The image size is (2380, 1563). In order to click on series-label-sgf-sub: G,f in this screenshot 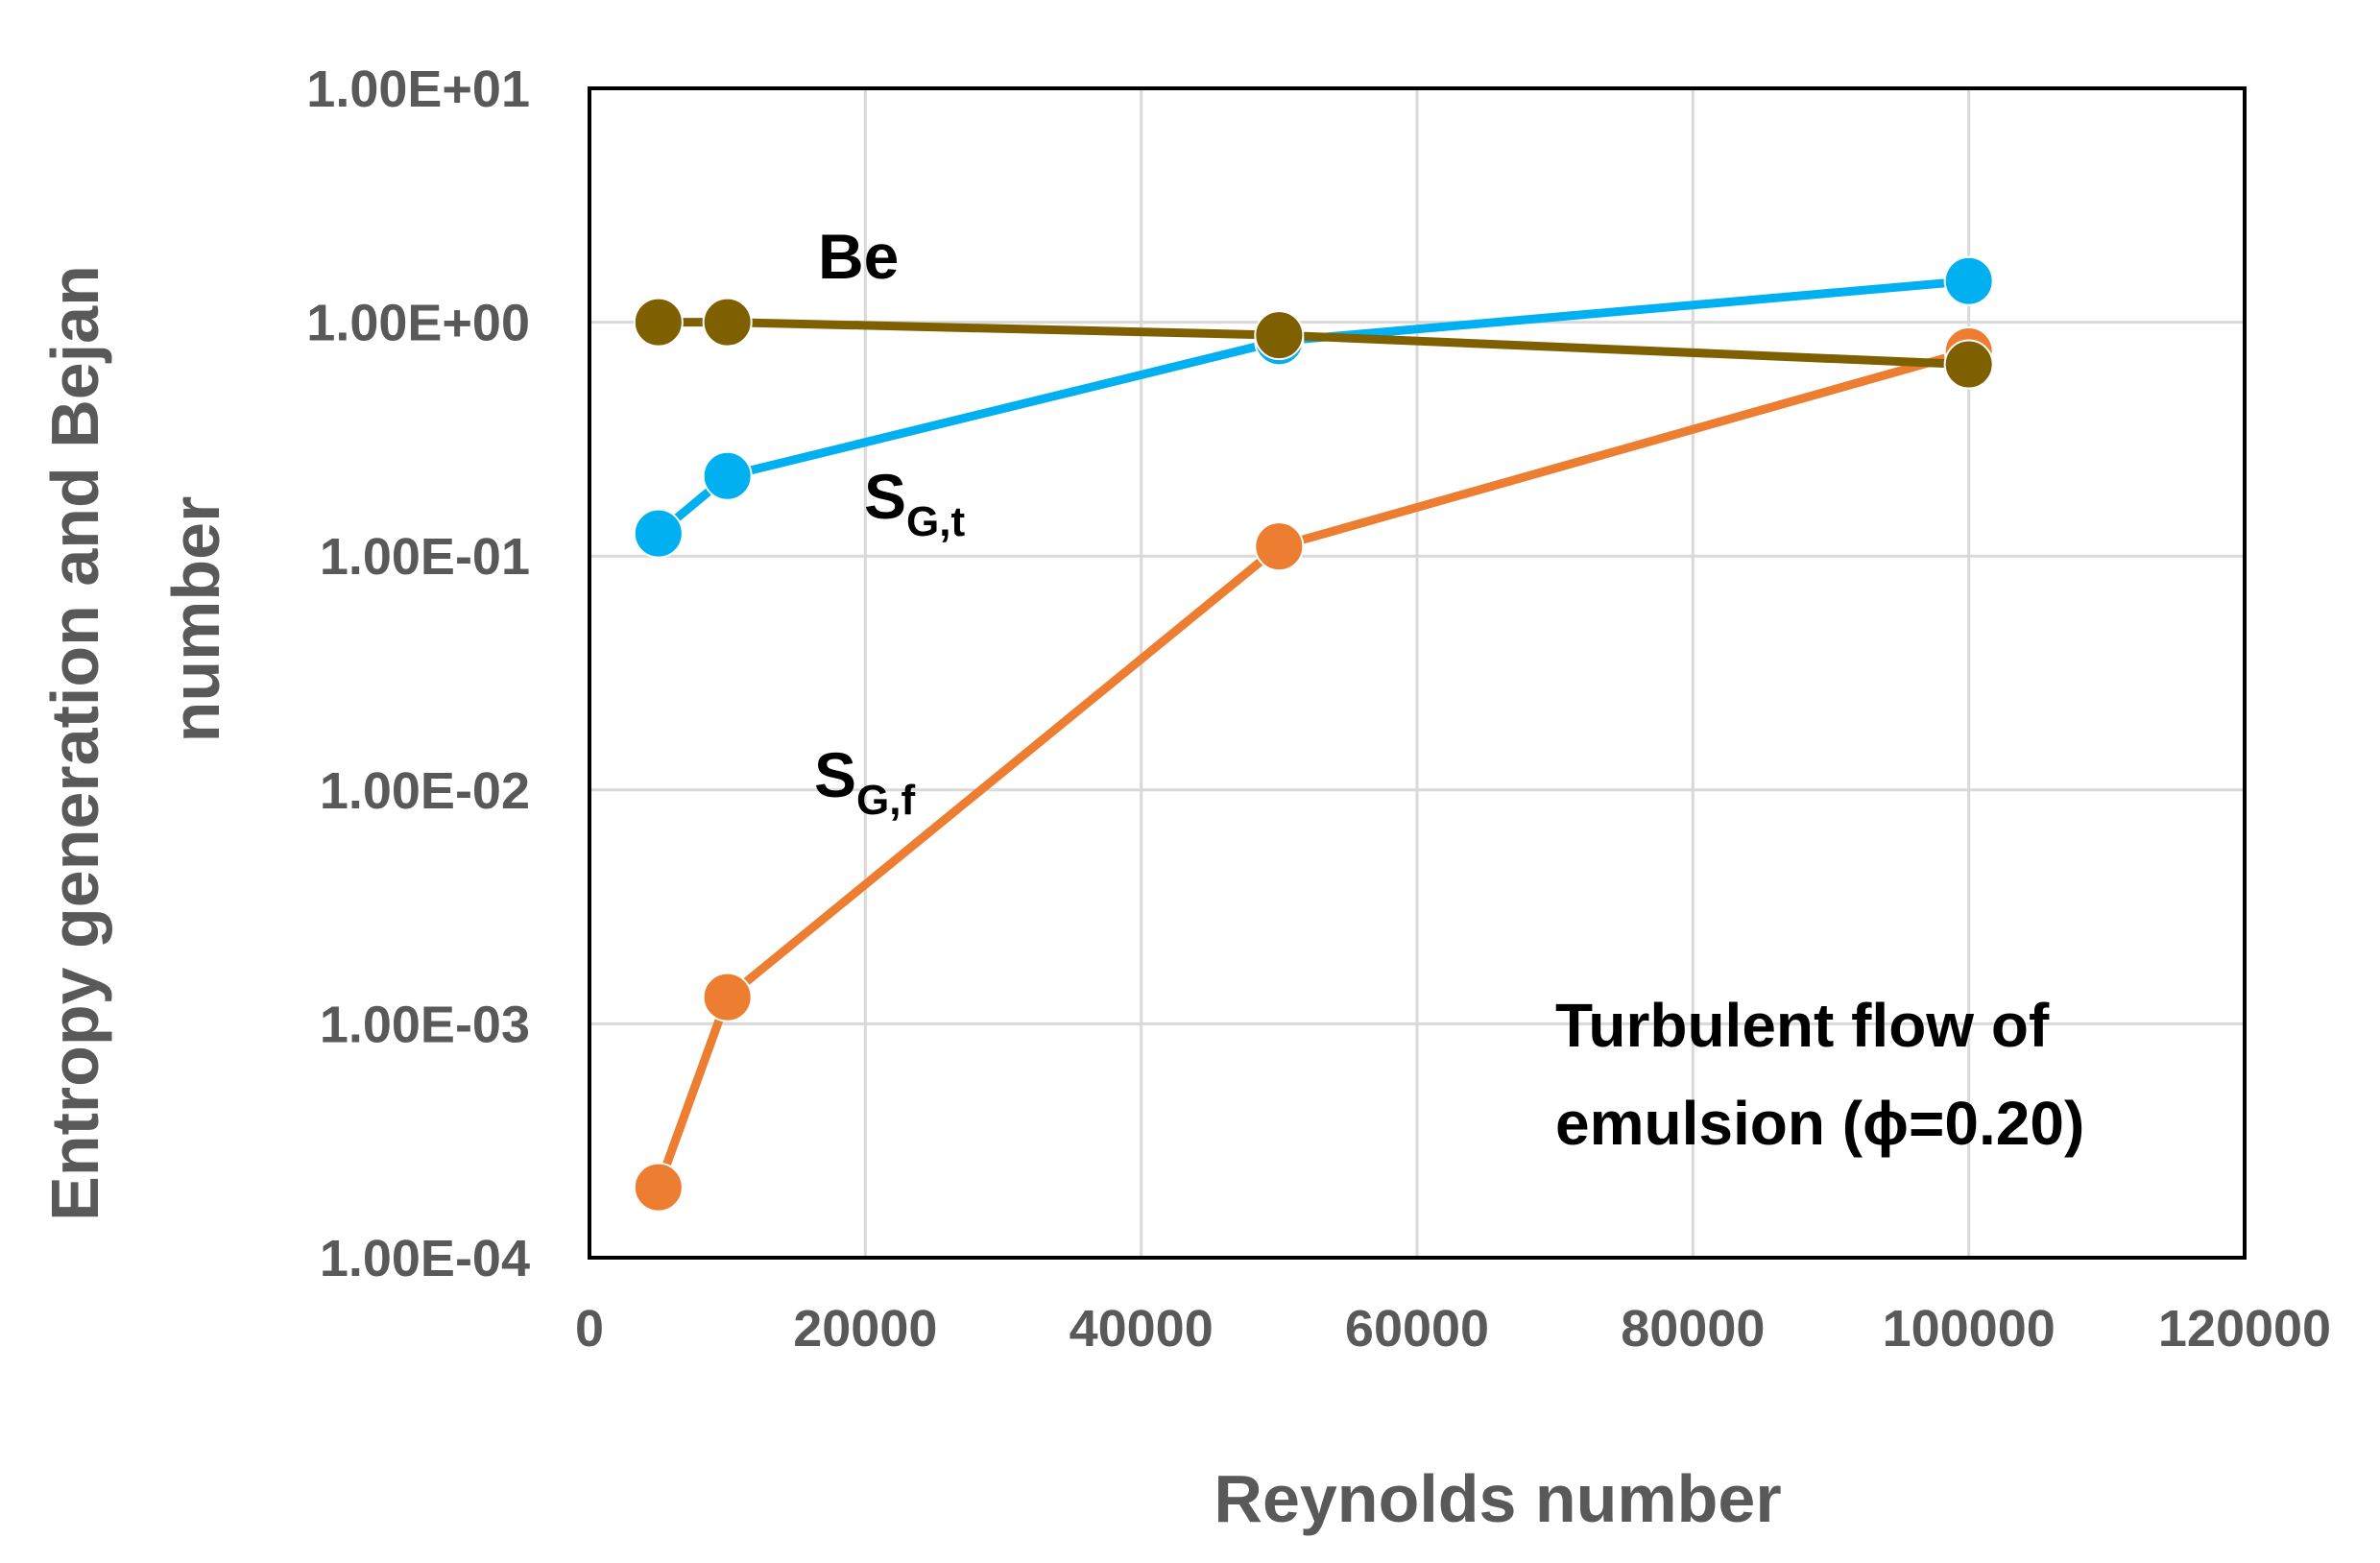, I will do `click(886, 801)`.